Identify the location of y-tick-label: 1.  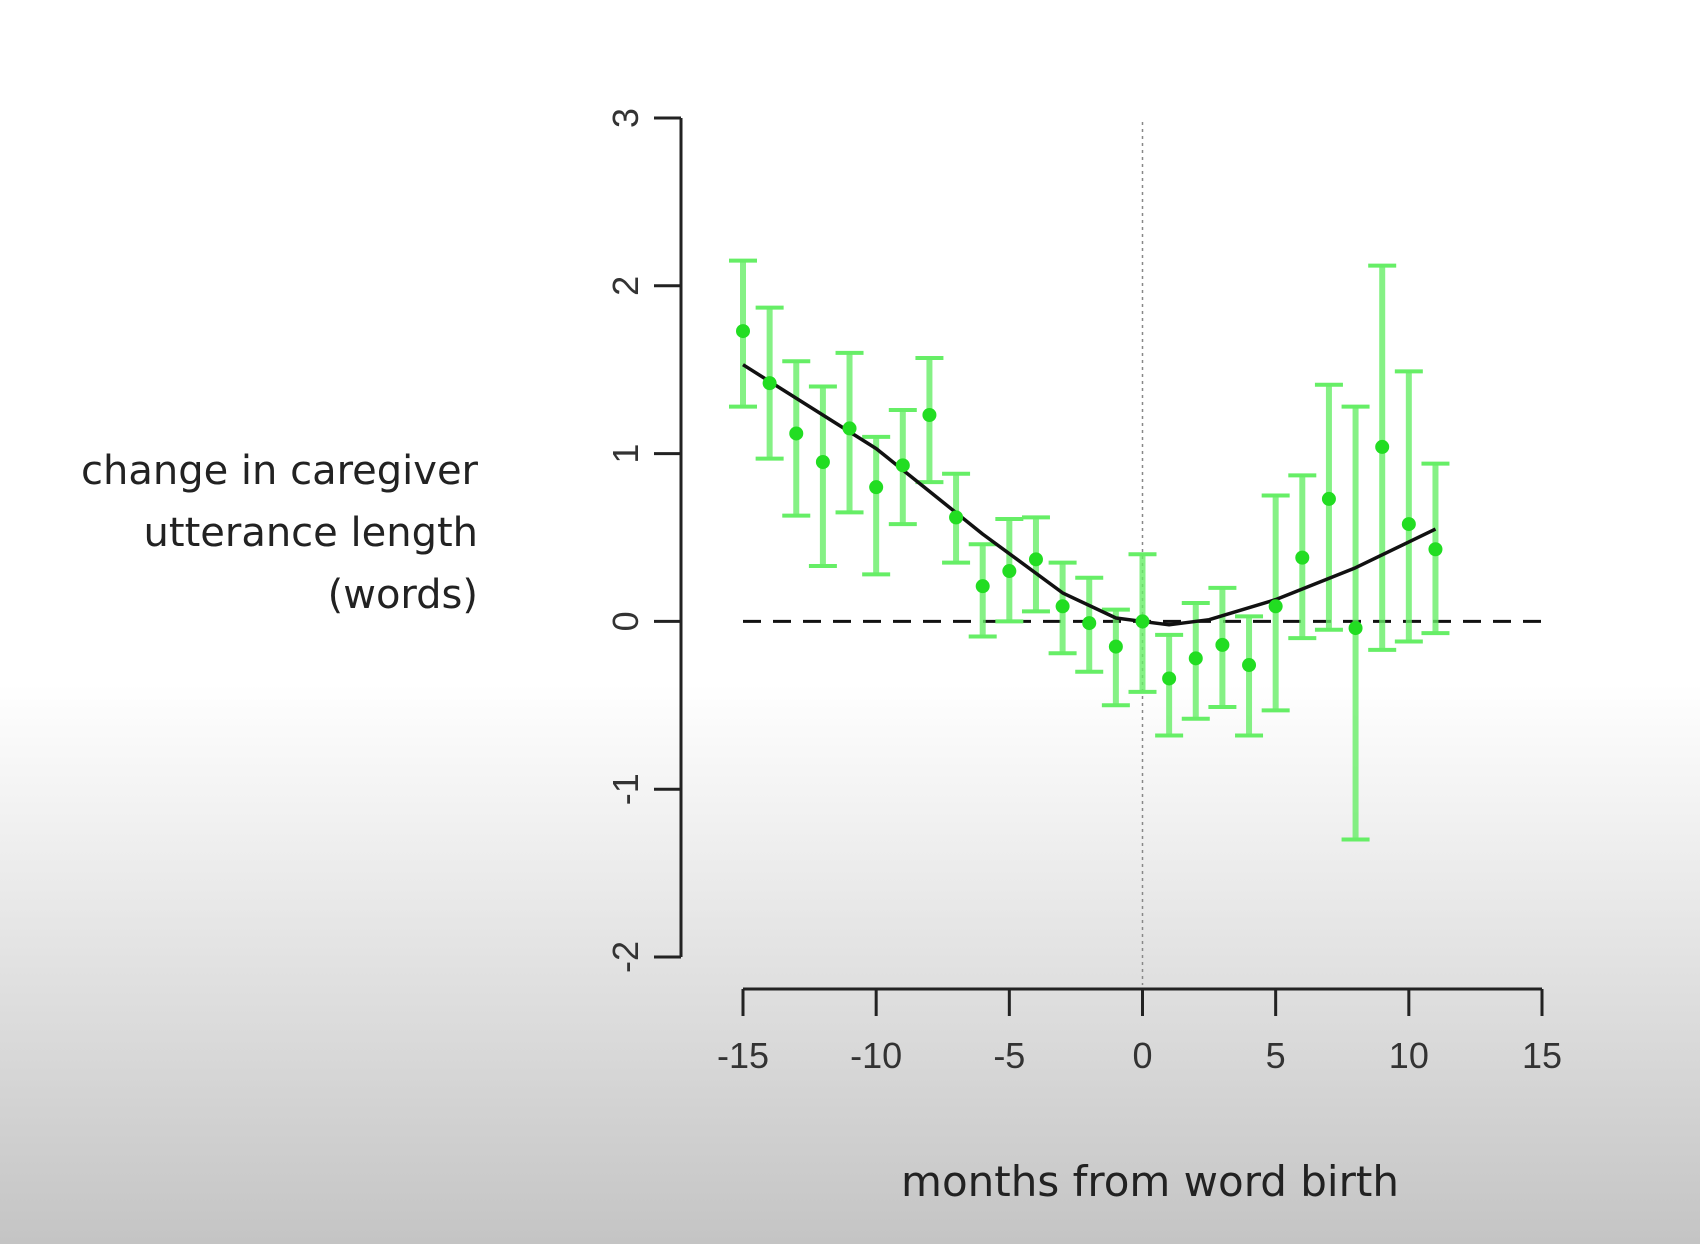
(625, 454).